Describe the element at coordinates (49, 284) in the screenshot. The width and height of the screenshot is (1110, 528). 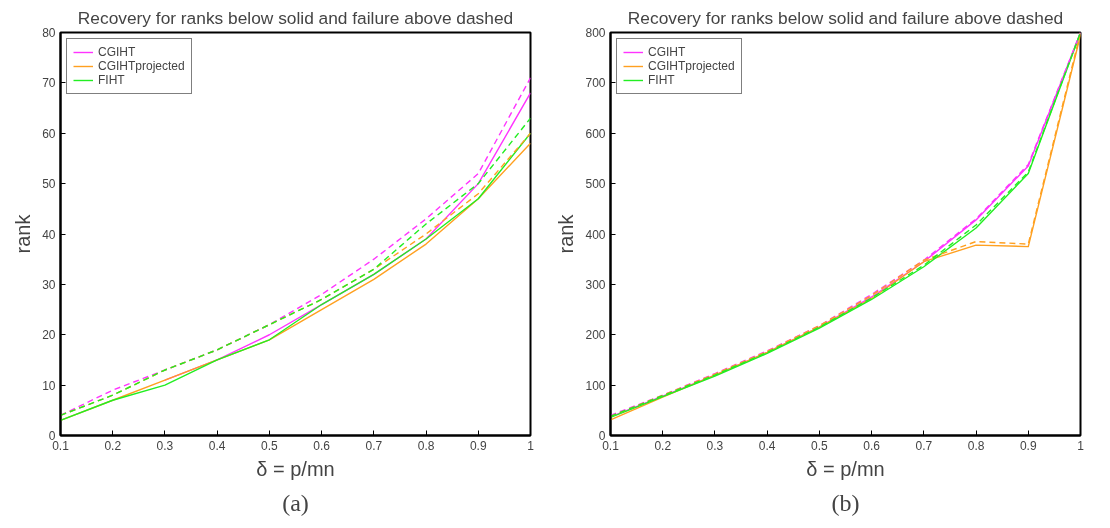
I see `y-tick-label: 30` at that location.